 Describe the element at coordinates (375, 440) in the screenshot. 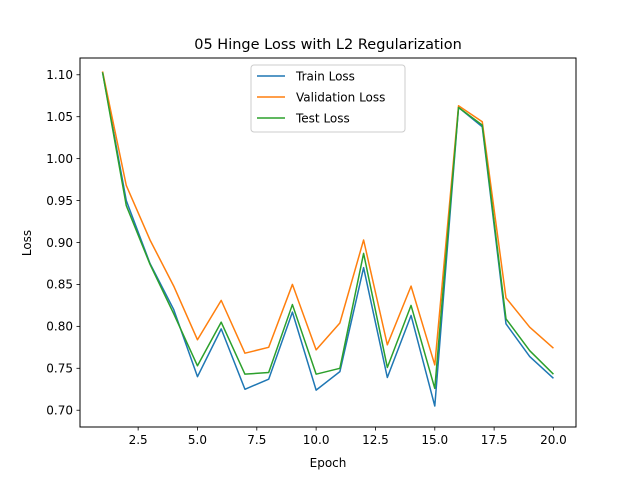

I see `x-tick-label: 12.5` at that location.